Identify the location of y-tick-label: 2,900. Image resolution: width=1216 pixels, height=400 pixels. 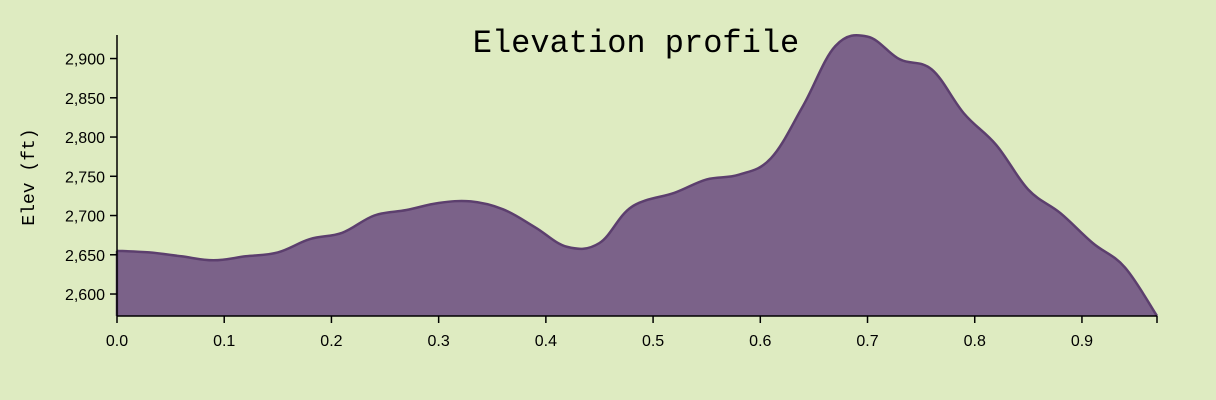
(85, 60).